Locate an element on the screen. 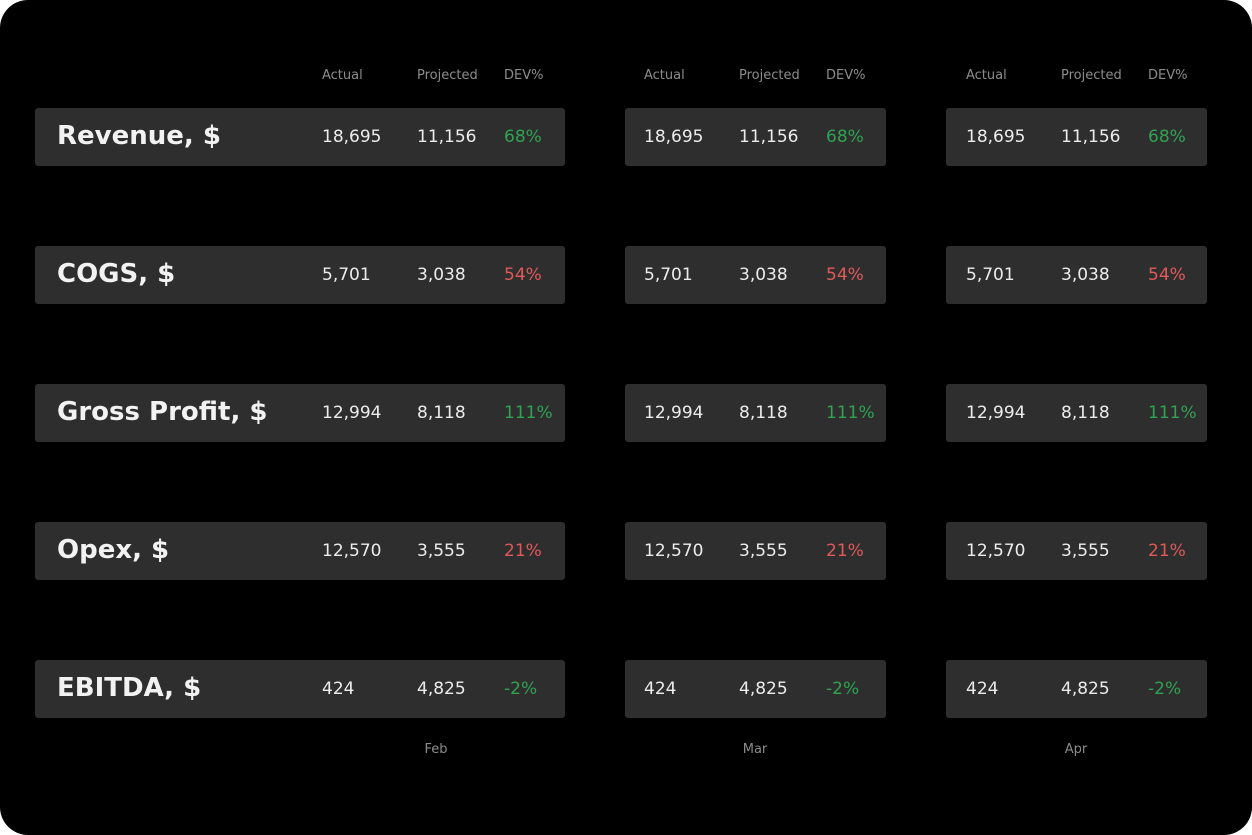  row-label: COGS, $ is located at coordinates (116, 274).